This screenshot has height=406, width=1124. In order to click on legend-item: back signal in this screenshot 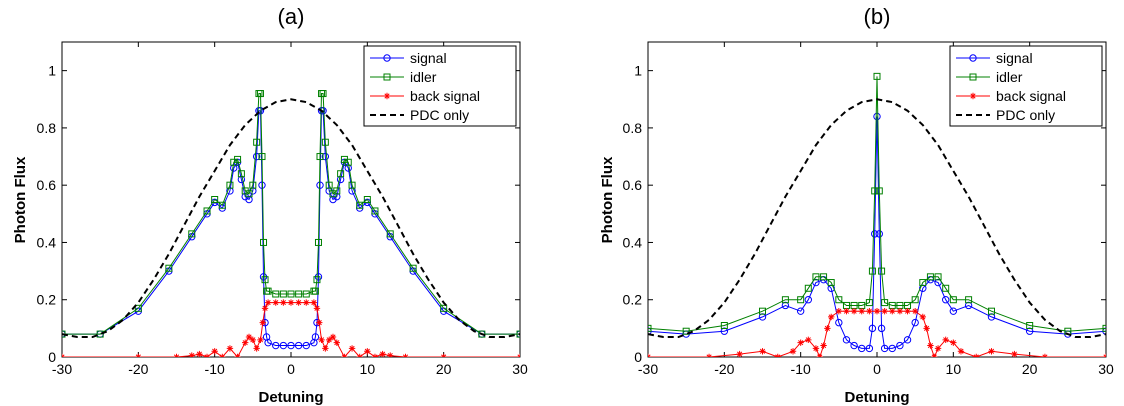, I will do `click(1011, 96)`.